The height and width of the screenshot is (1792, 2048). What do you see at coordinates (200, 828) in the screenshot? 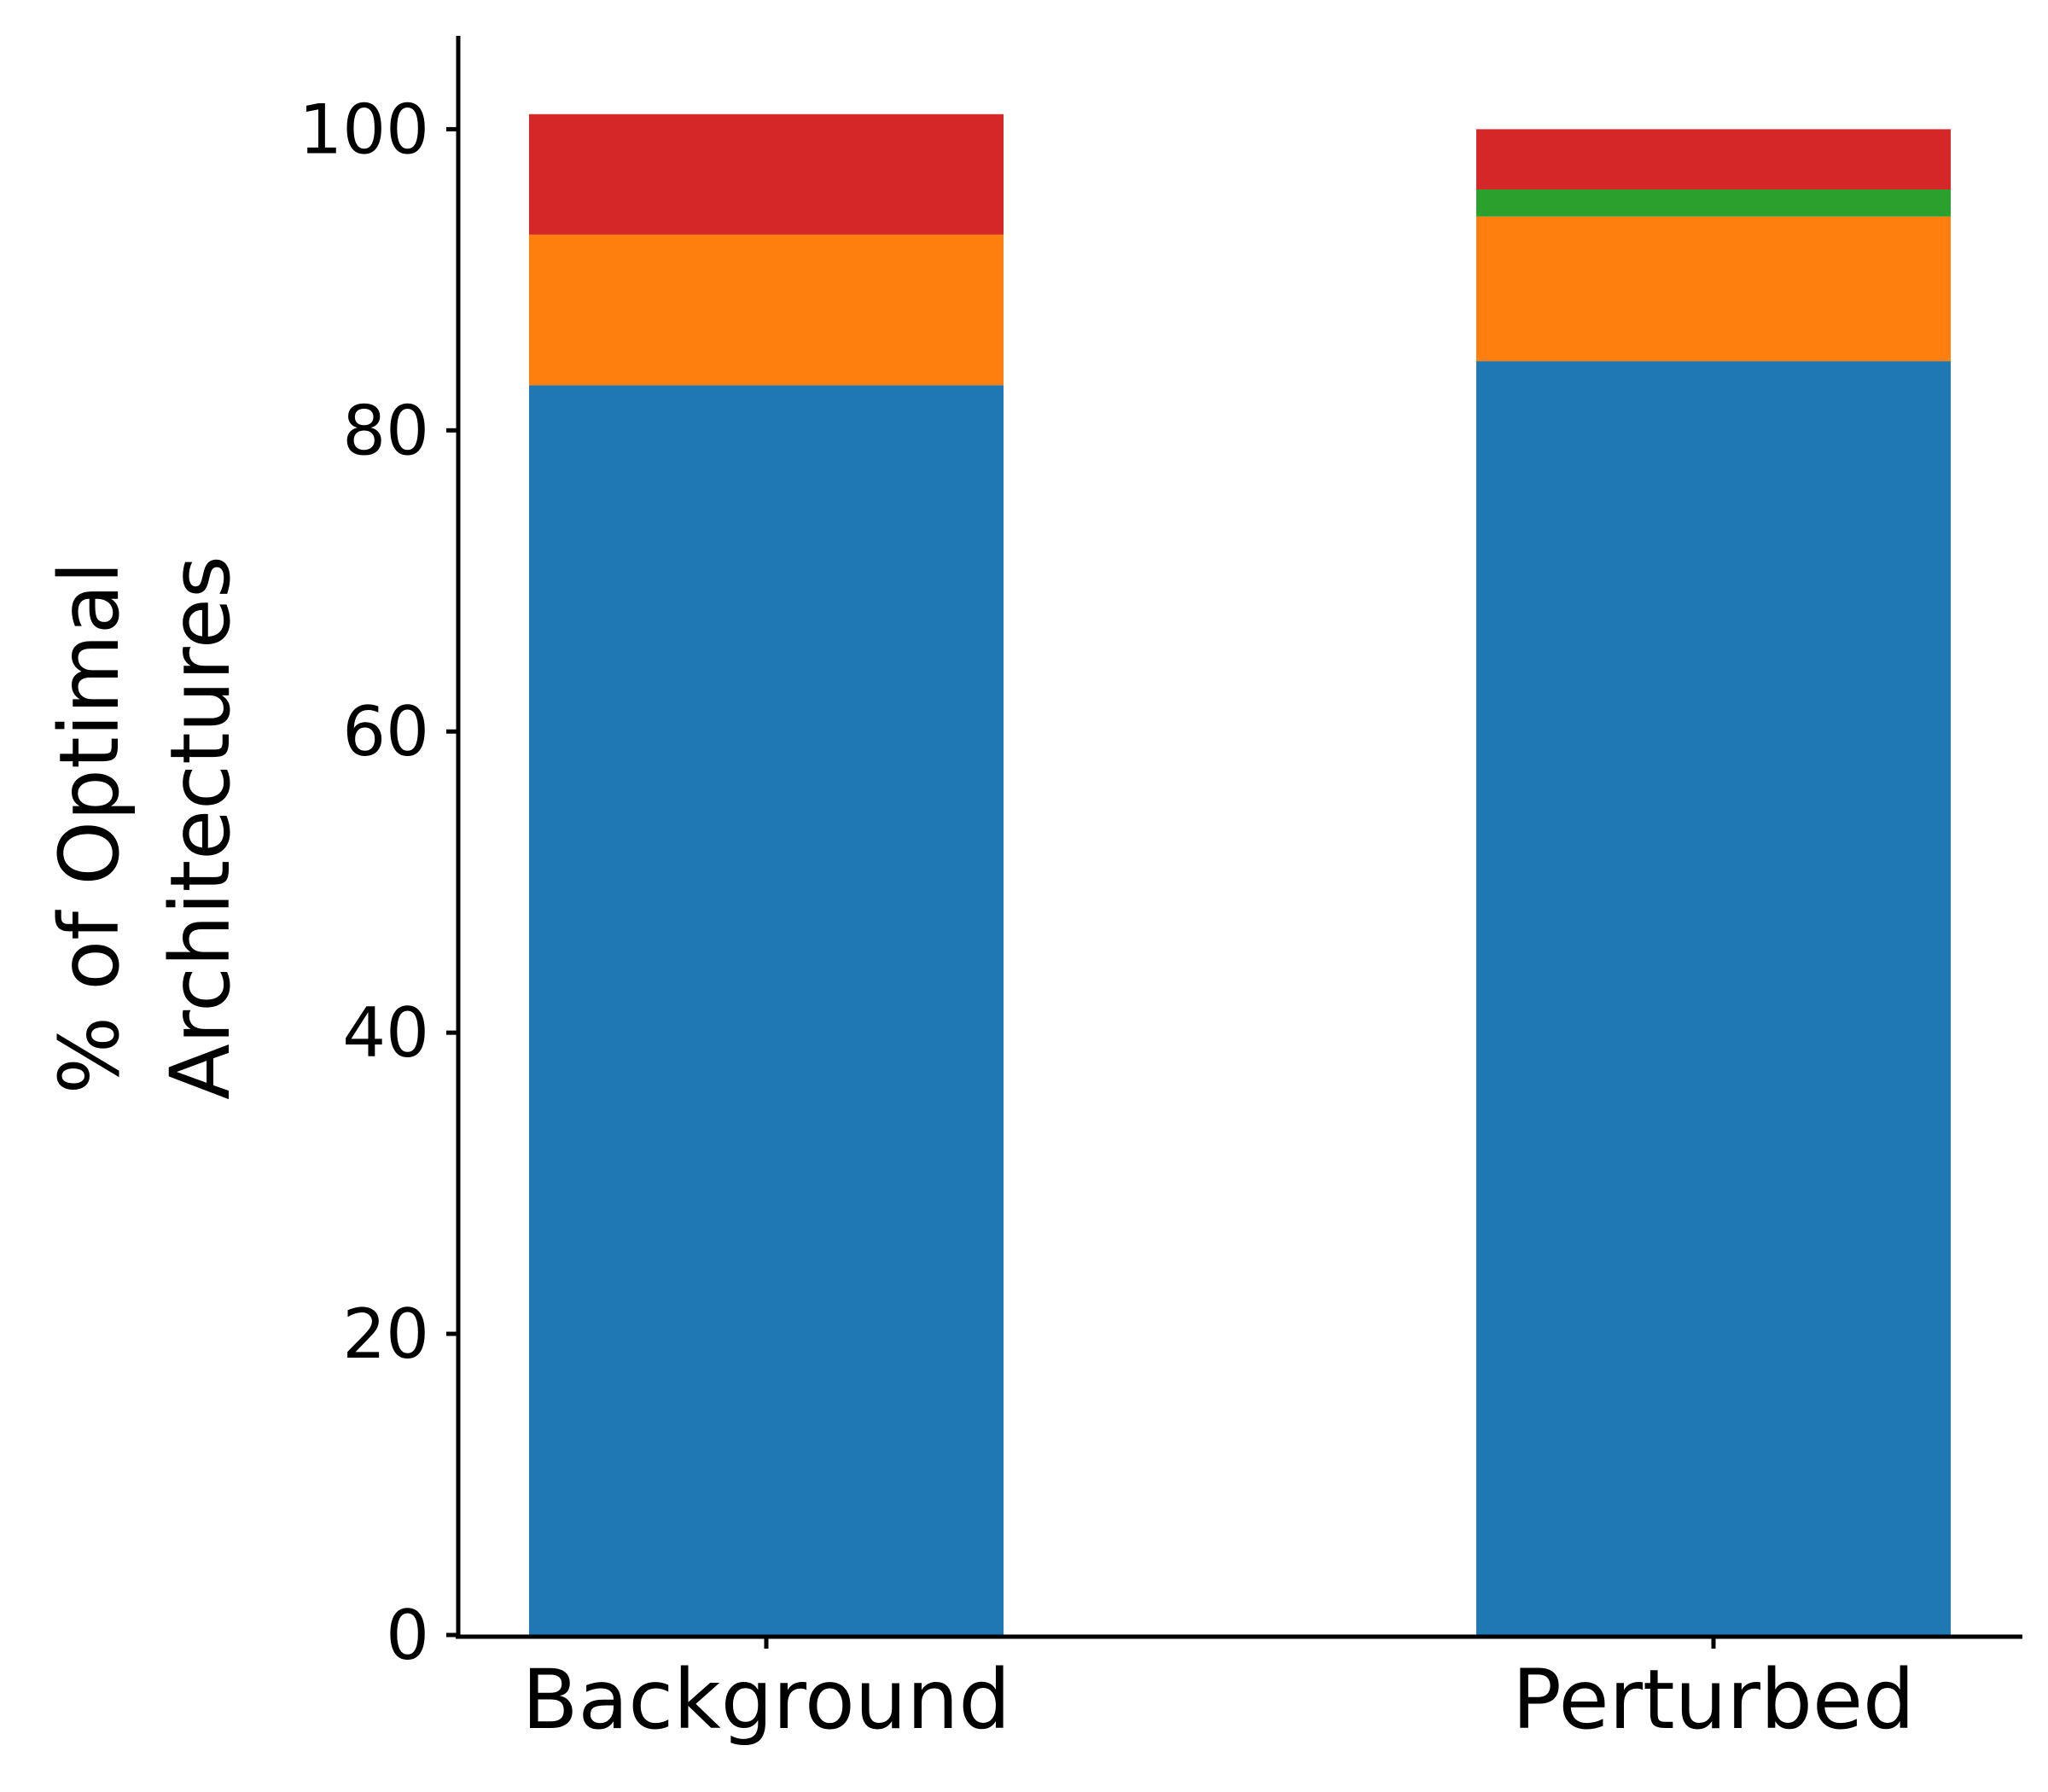
I see `y-axis-title-line-2: Architectures` at bounding box center [200, 828].